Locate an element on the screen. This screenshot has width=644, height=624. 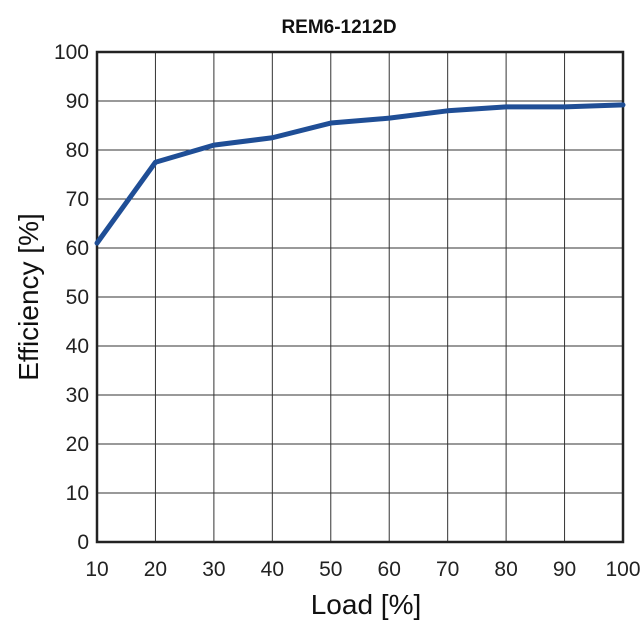
x-tick-label: 80 is located at coordinates (505, 569).